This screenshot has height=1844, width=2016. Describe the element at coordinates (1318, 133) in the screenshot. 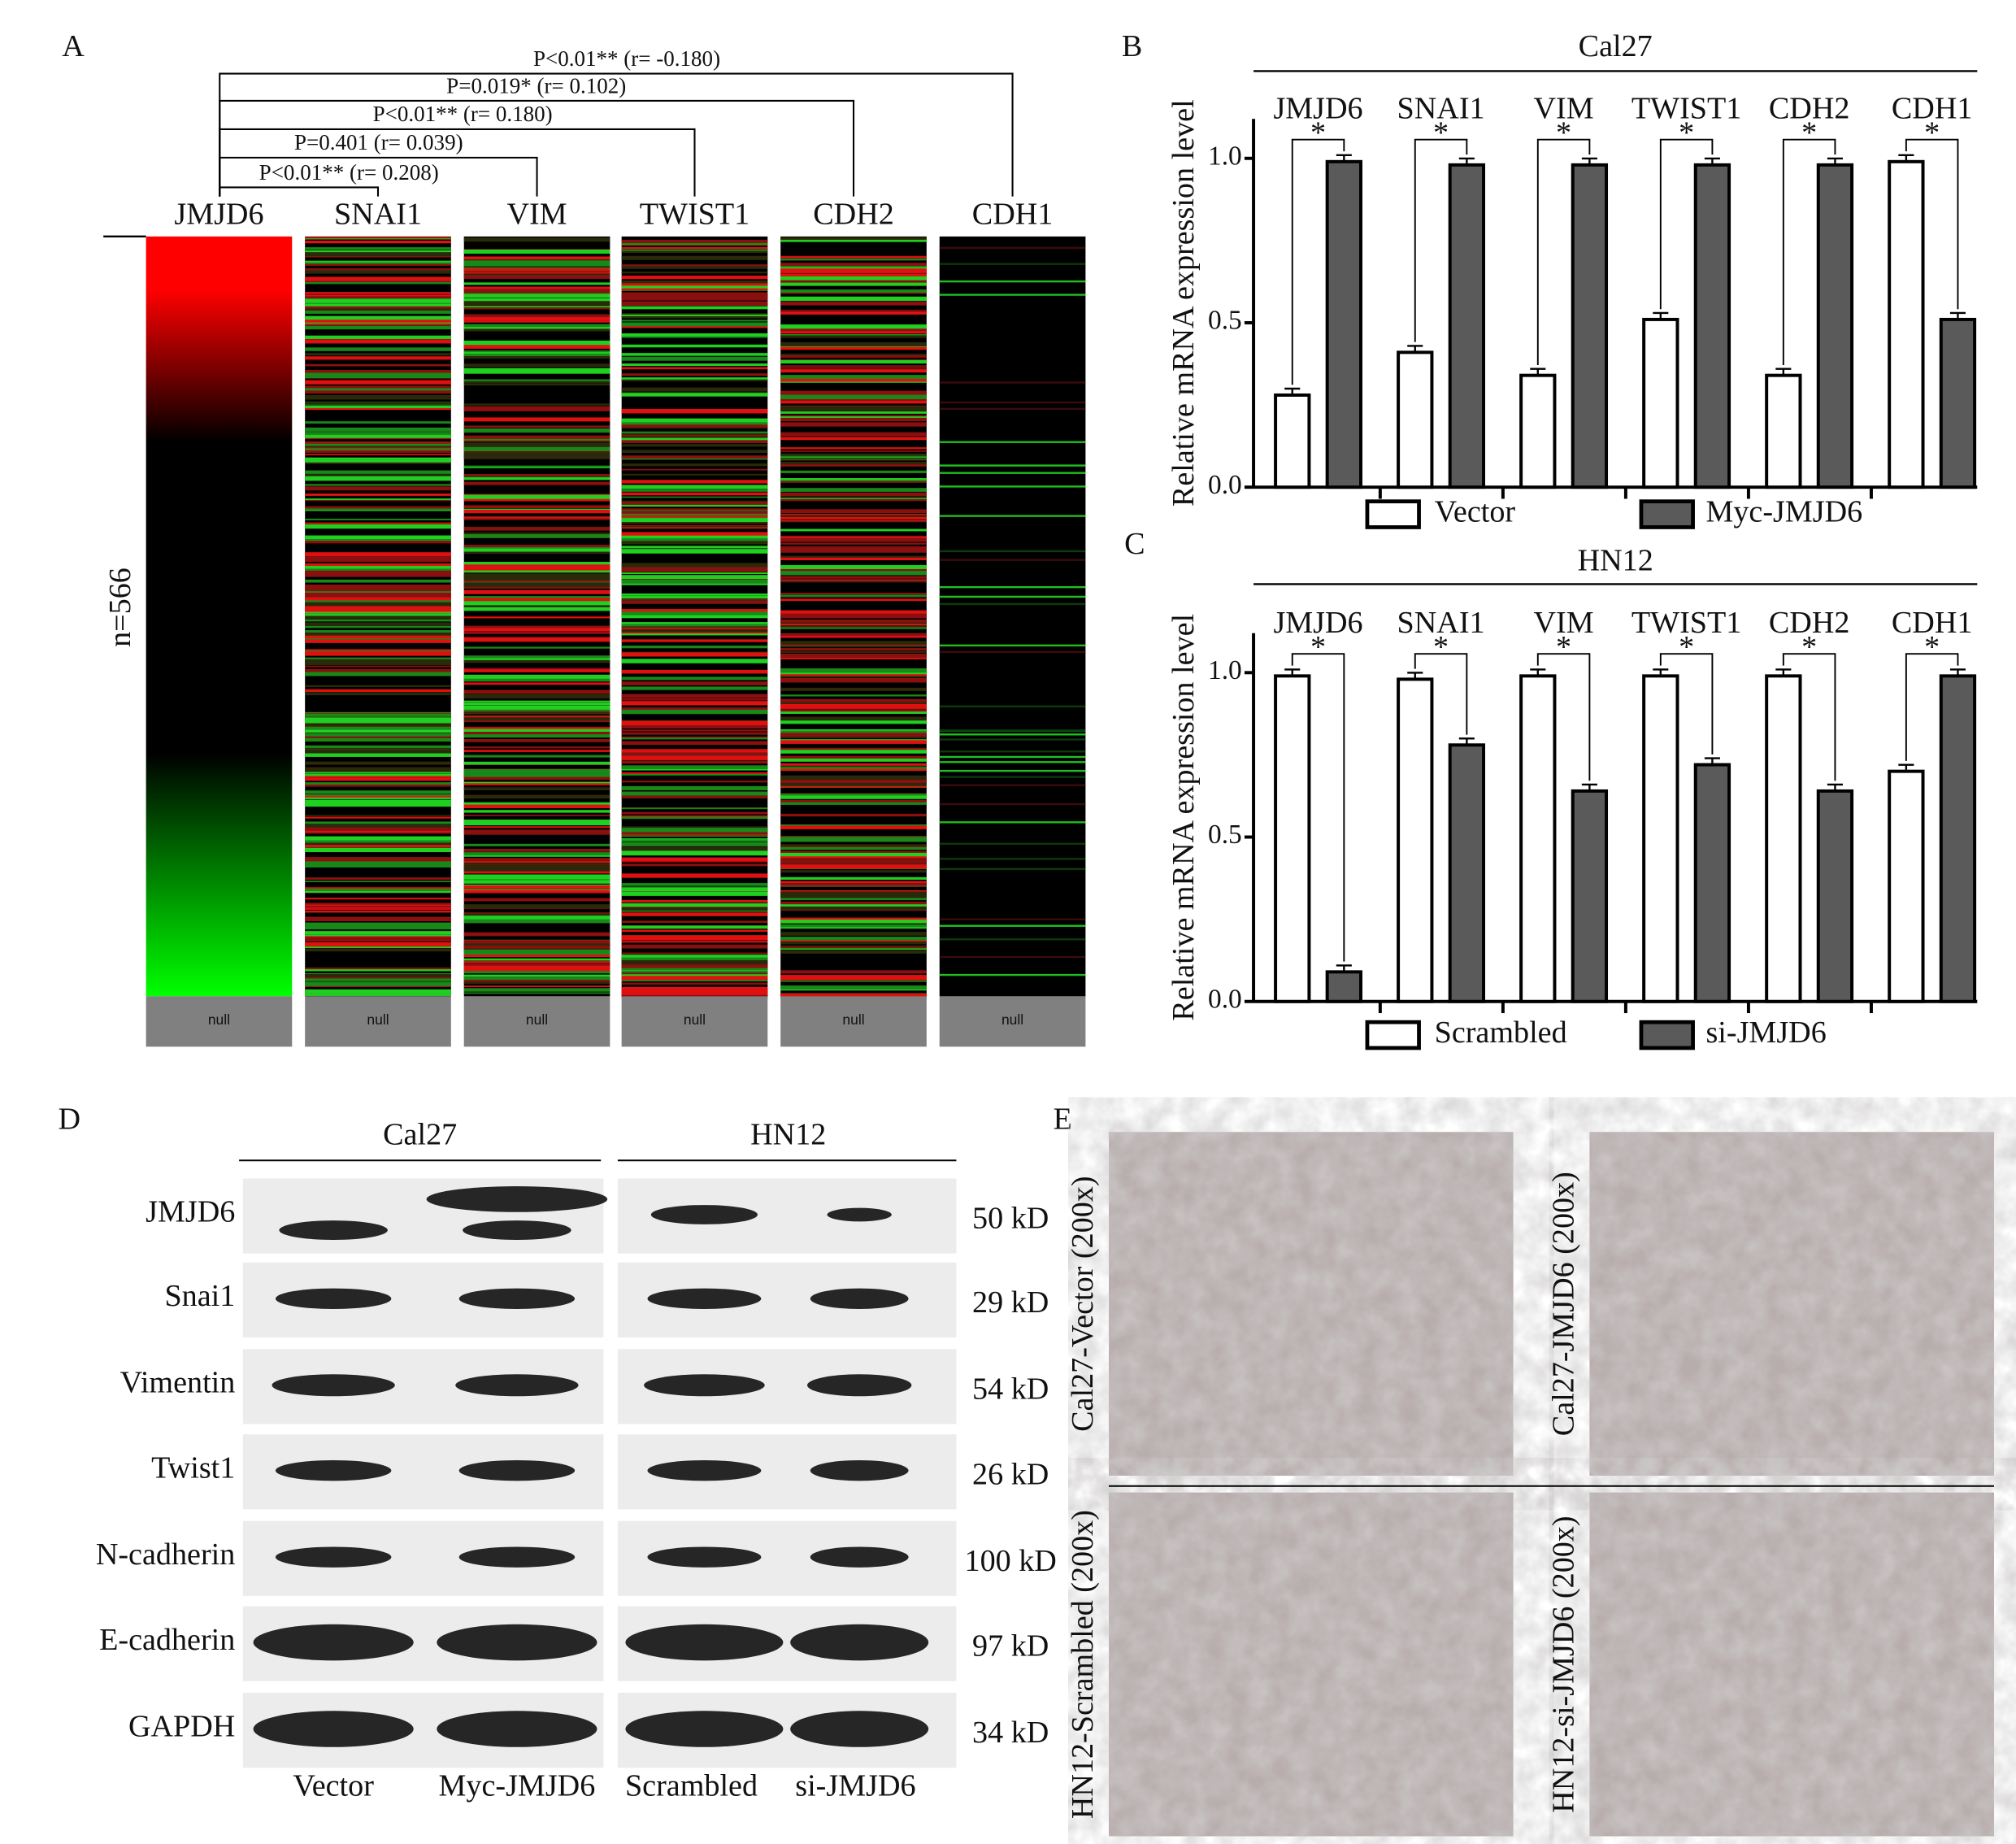

I see `significance: *` at that location.